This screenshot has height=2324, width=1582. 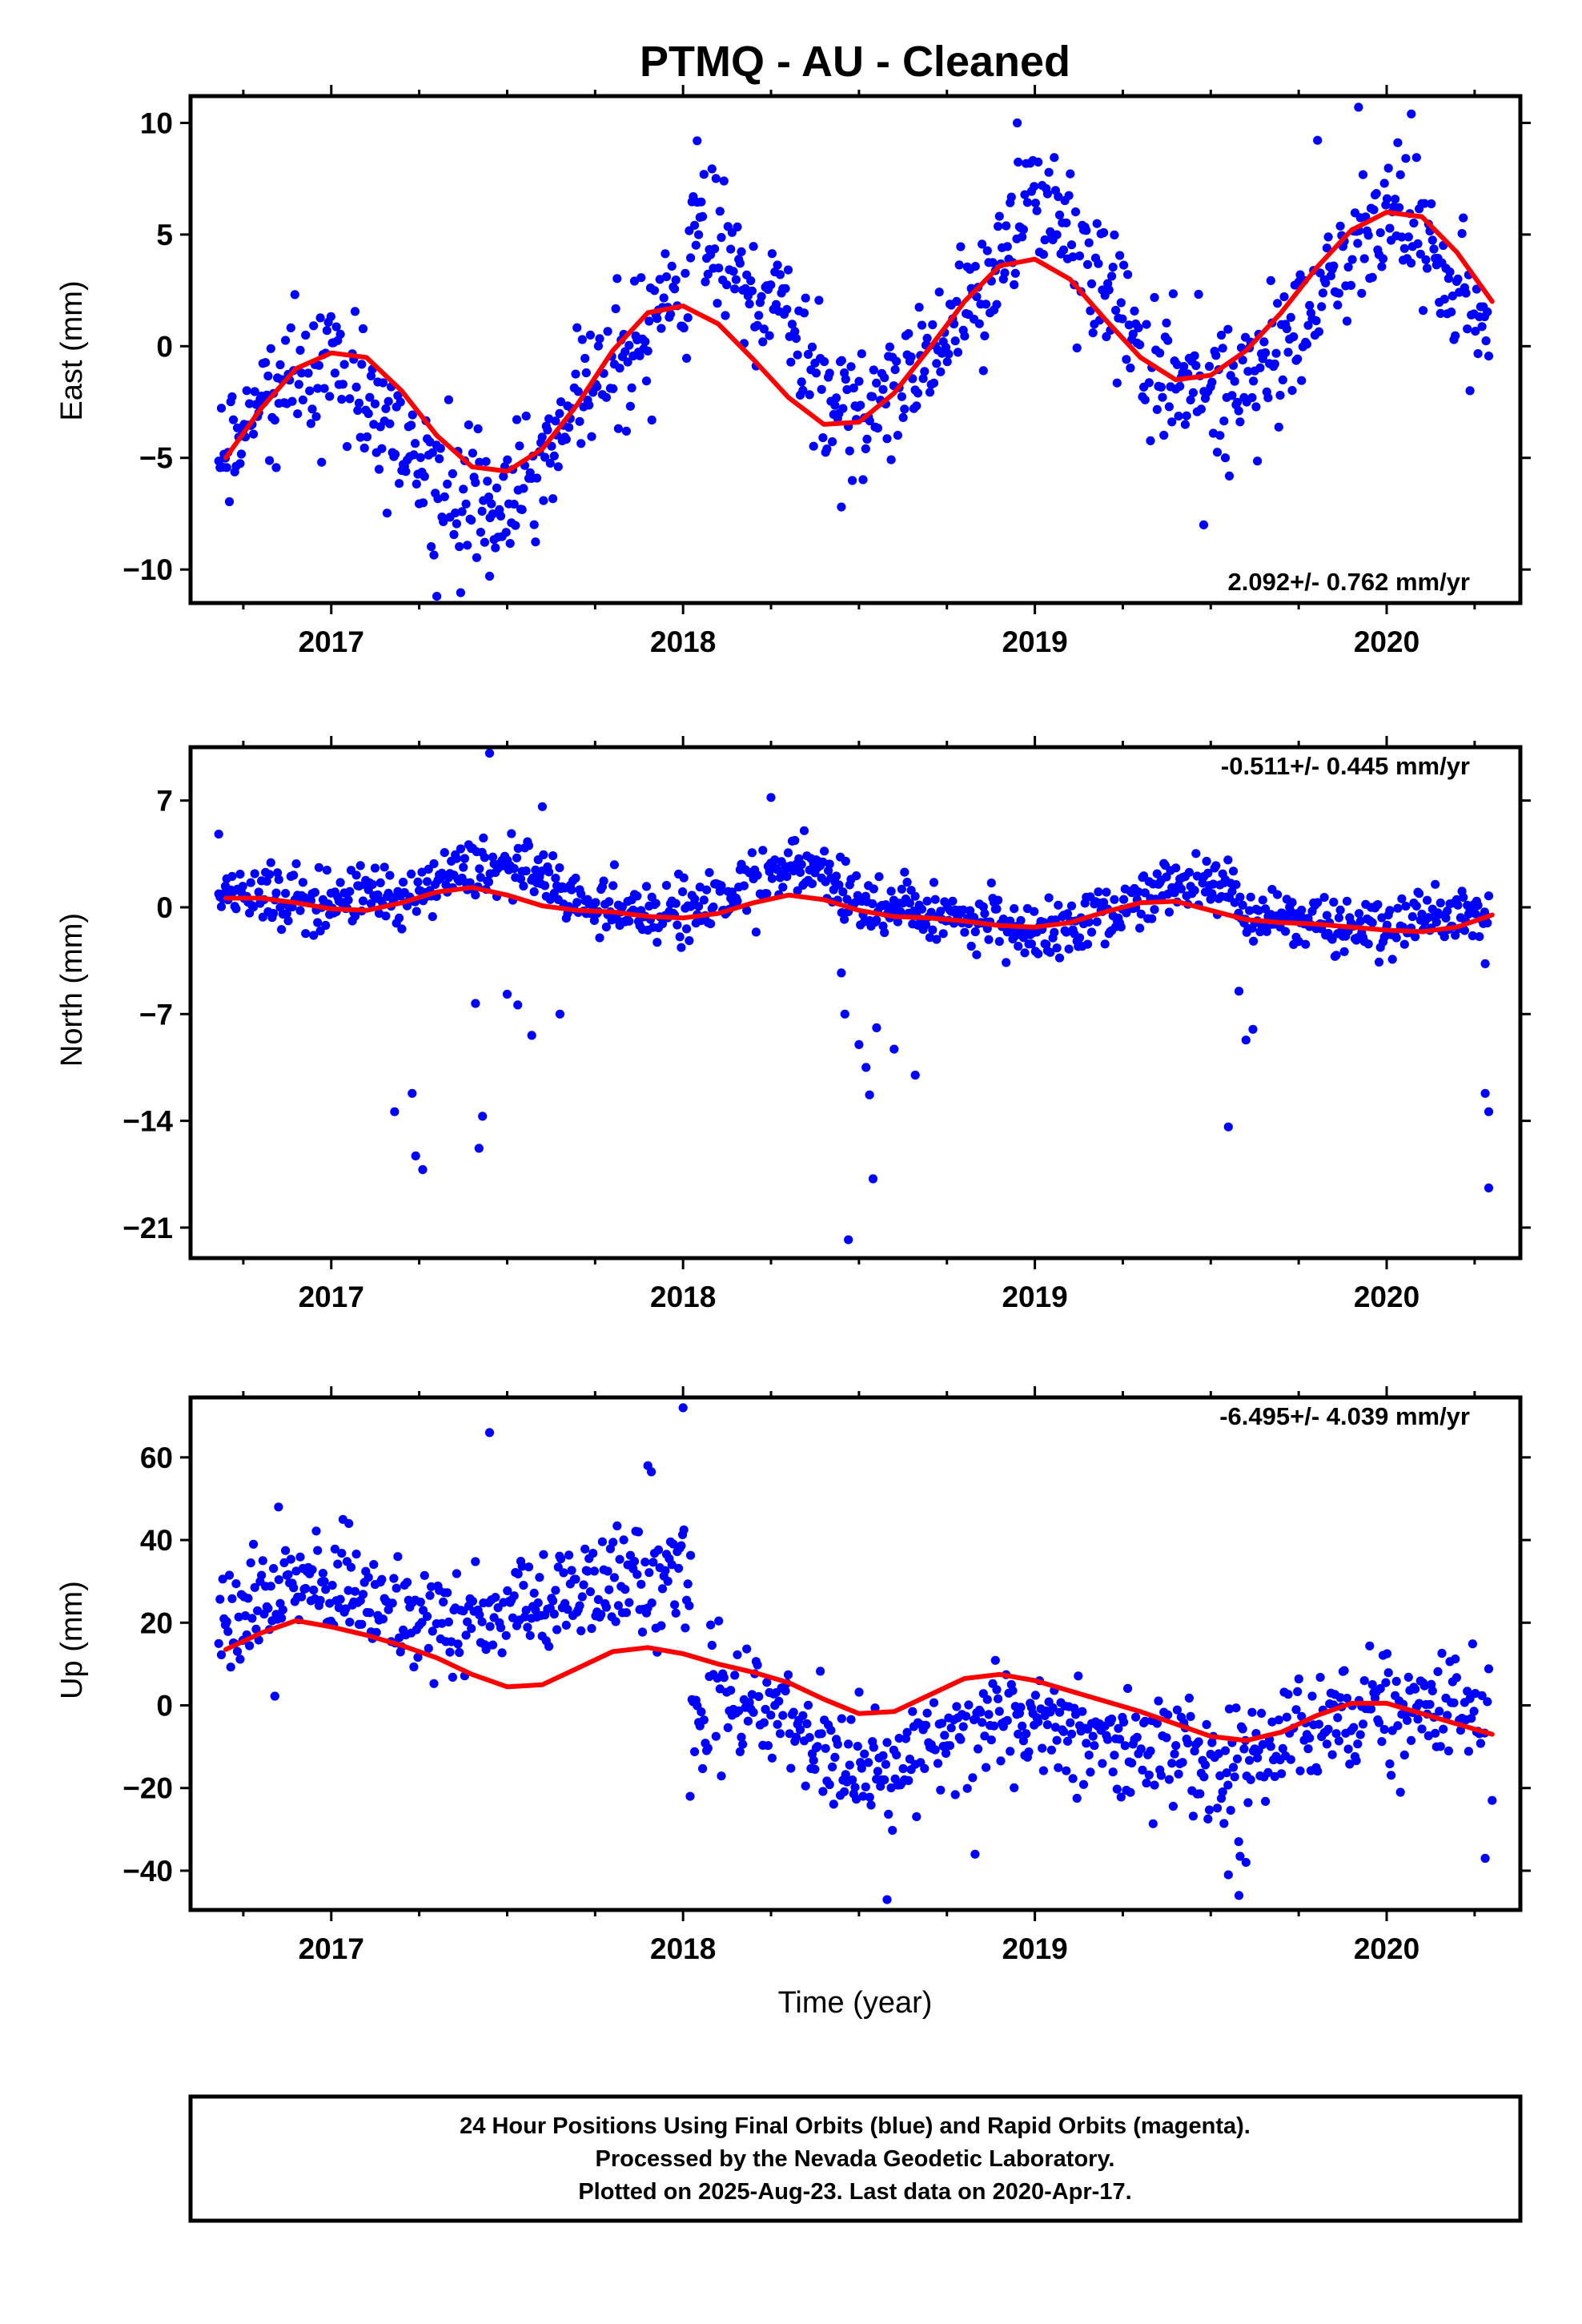 I want to click on east-fit-line, so click(x=859, y=342).